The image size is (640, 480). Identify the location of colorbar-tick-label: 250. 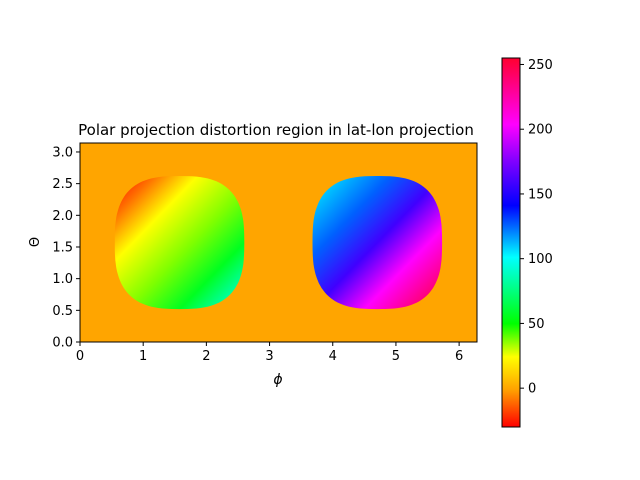
(540, 65).